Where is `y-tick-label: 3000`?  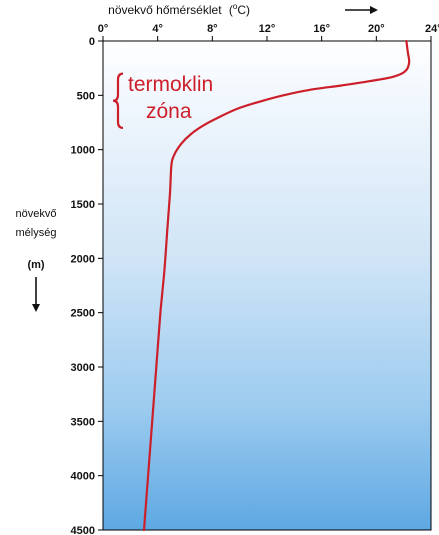
y-tick-label: 3000 is located at coordinates (83, 368).